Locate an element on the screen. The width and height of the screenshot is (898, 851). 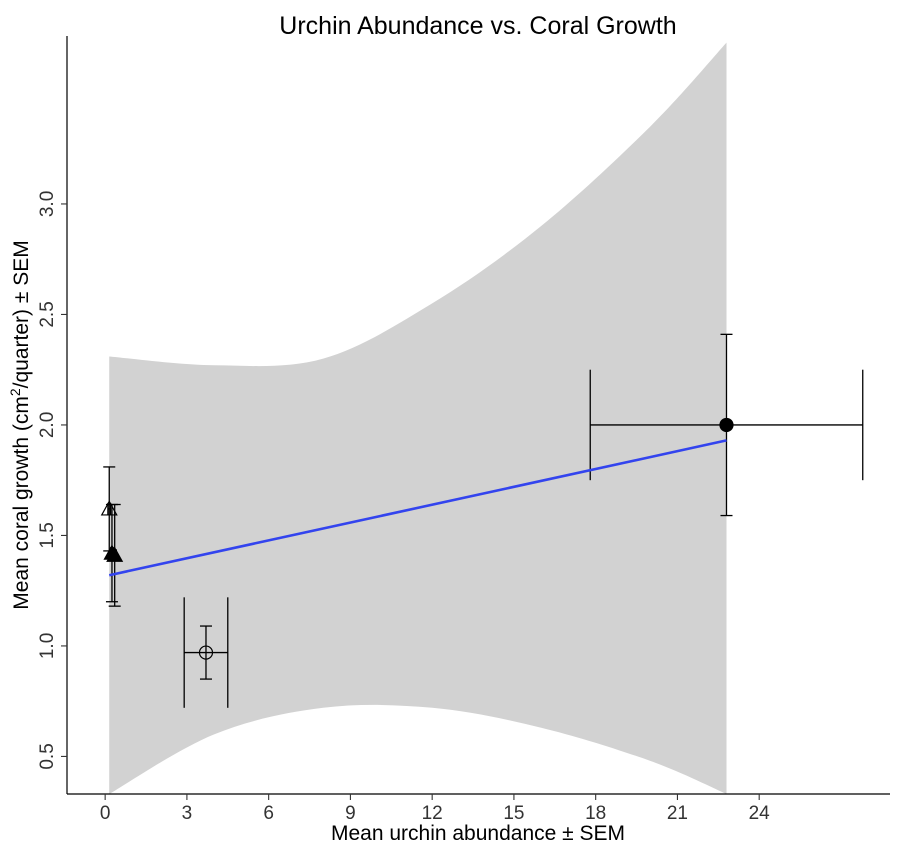
x-ticks: 0 3 6 9 12 15 18 21 24 is located at coordinates (435, 809).